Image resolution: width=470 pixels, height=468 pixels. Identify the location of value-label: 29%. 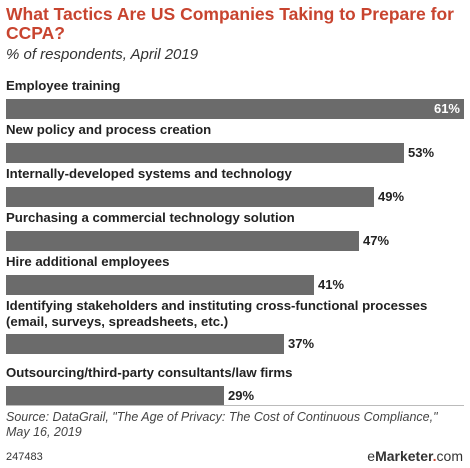
(241, 395).